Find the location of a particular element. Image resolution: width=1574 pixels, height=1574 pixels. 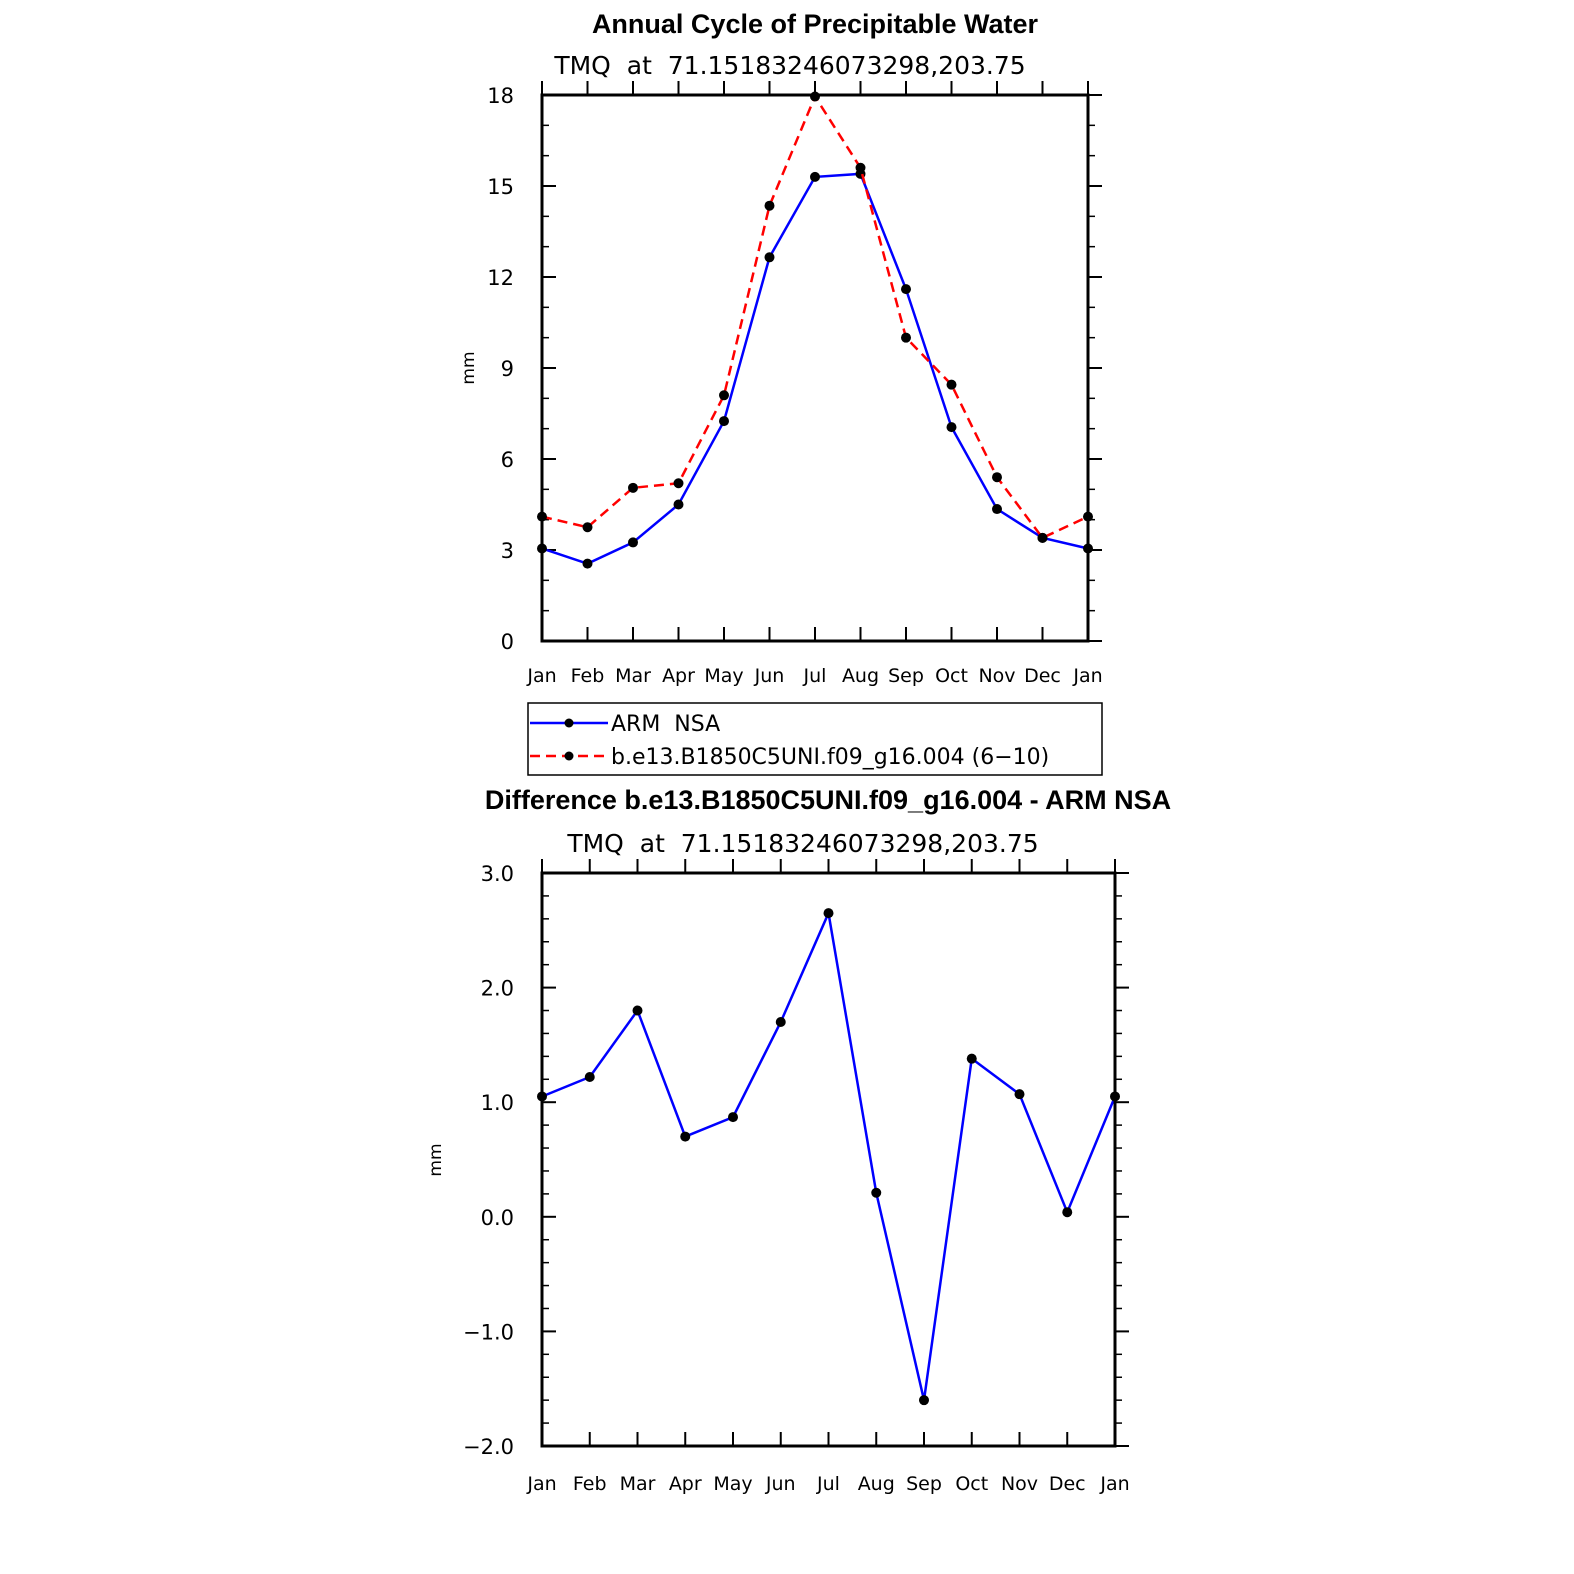

chart-1-x-tick-labels: Jan Feb Mar Apr May Jun Jul Aug Sep Oct Nov Dec Jan is located at coordinates (814, 676).